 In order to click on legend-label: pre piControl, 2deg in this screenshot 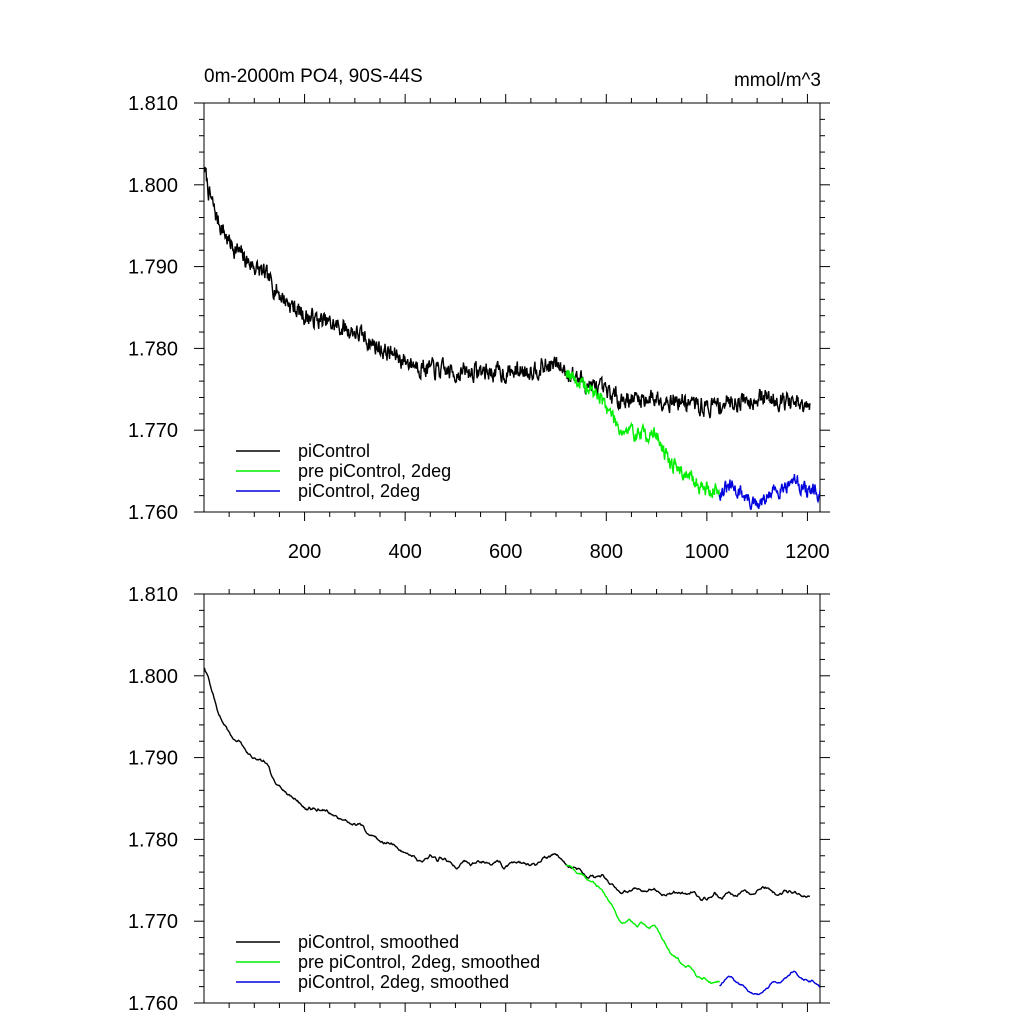, I will do `click(374, 471)`.